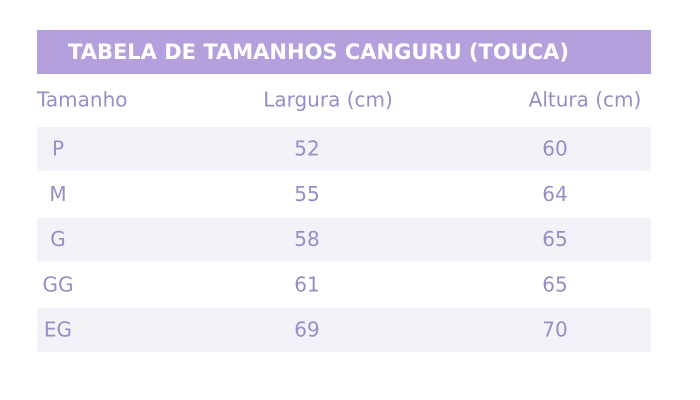  What do you see at coordinates (58, 239) in the screenshot?
I see `size-cell: G` at bounding box center [58, 239].